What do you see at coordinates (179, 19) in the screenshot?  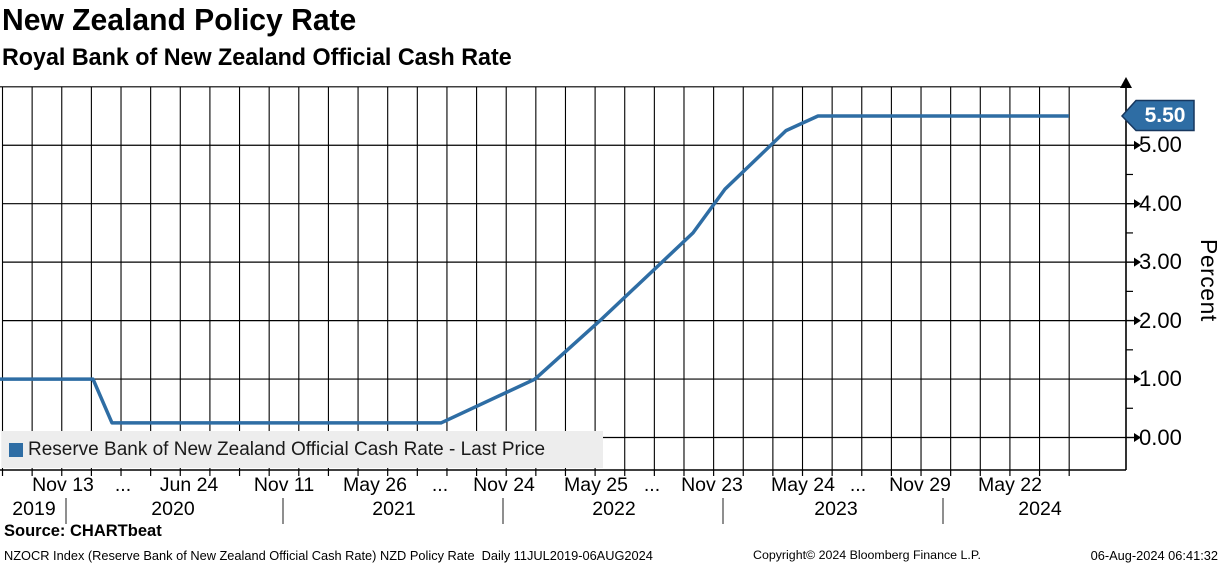 I see `page-title: New Zealand Policy Rate` at bounding box center [179, 19].